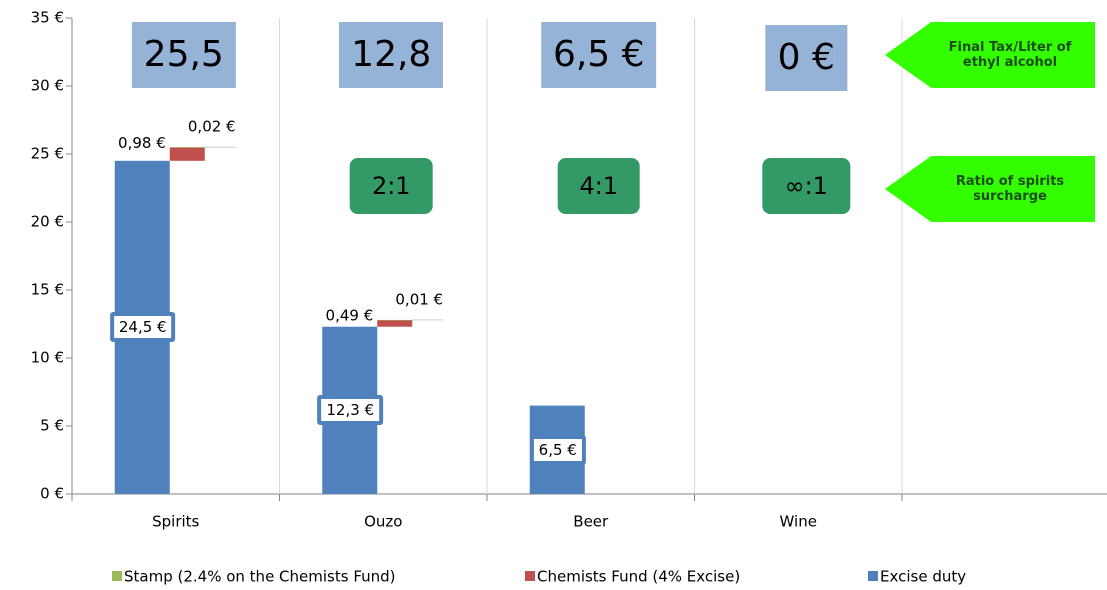 This screenshot has width=1107, height=590. Describe the element at coordinates (47, 290) in the screenshot. I see `y-tick-label: 15 €` at that location.